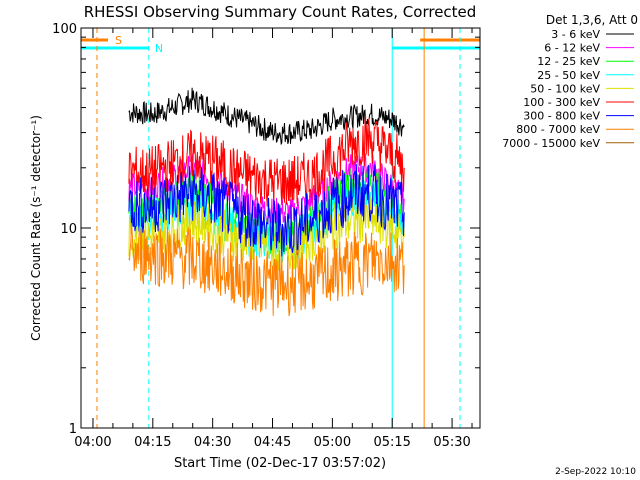 This screenshot has width=640, height=480. I want to click on y-tick-label: 100, so click(64, 29).